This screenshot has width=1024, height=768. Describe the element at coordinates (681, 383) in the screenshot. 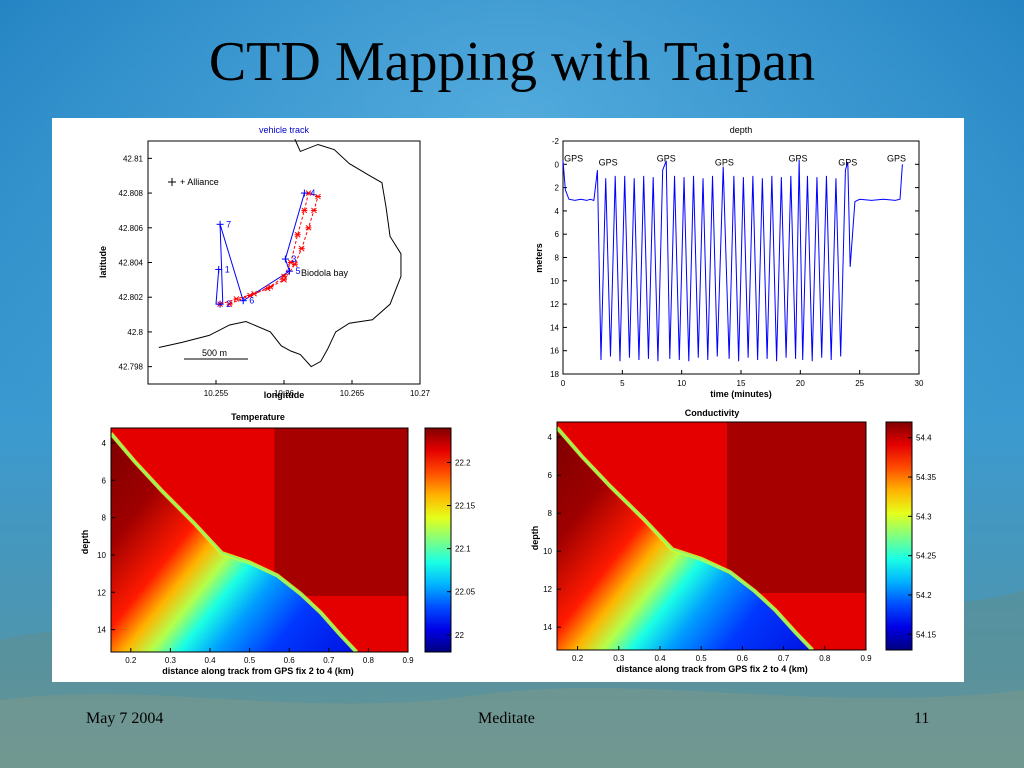

I see `x-tick-label: 10` at that location.